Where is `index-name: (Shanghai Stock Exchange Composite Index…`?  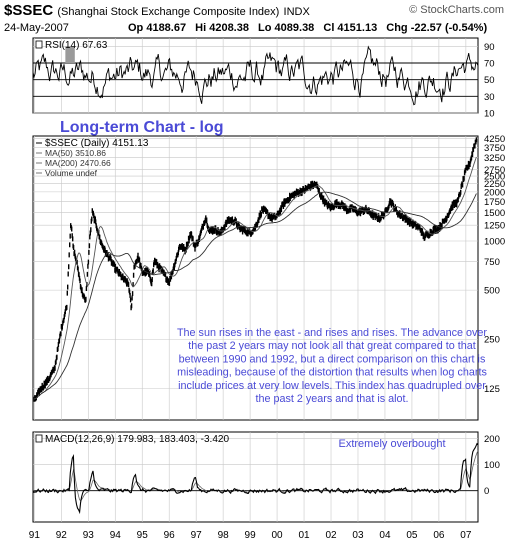
index-name: (Shanghai Stock Exchange Composite Index… is located at coordinates (168, 12).